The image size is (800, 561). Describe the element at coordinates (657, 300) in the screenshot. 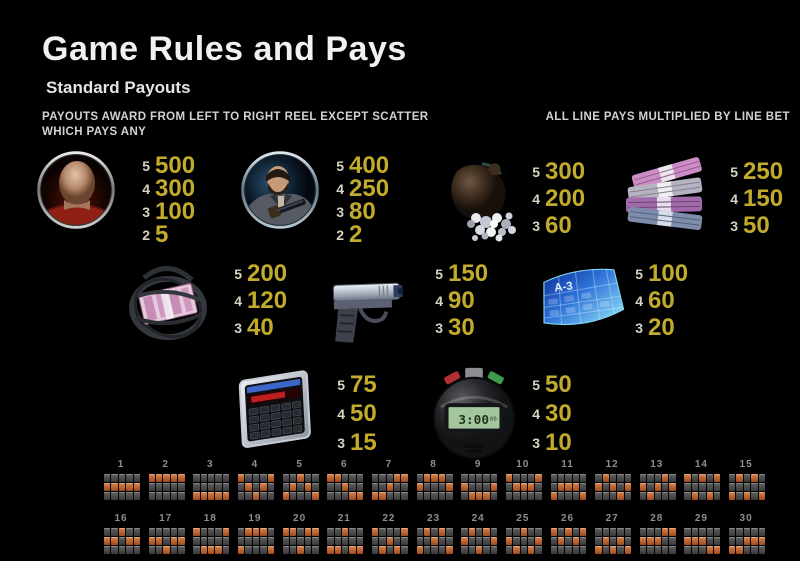

I see `symbol-pays-blue-keycard: 5 100 4 60 3 20` at that location.